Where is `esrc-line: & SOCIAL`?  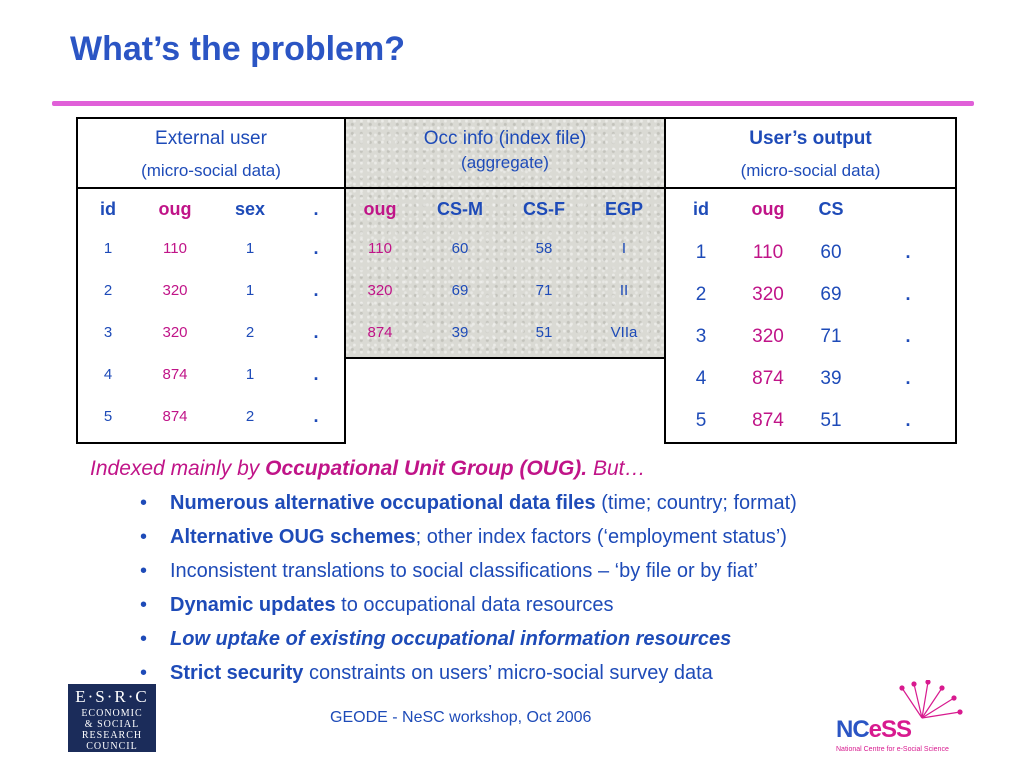
esrc-line: & SOCIAL is located at coordinates (112, 724).